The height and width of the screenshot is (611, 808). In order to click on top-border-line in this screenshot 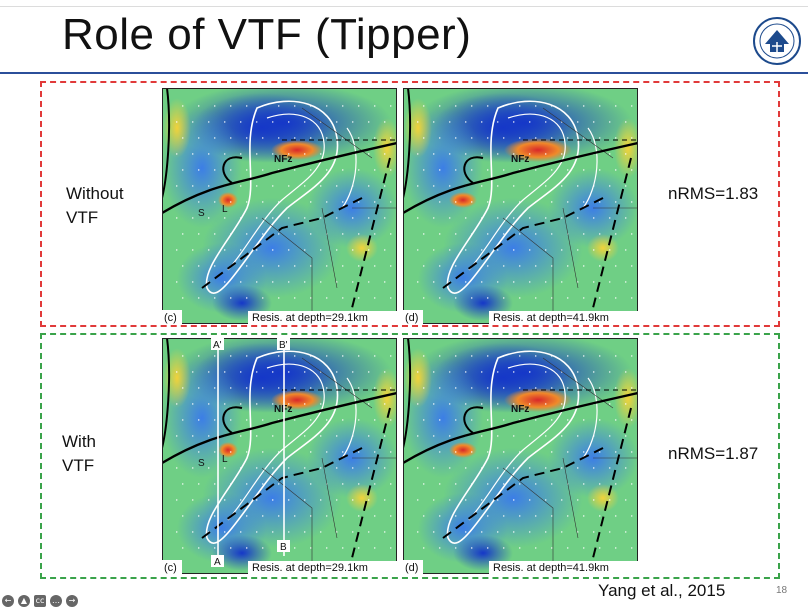, I will do `click(404, 6)`.